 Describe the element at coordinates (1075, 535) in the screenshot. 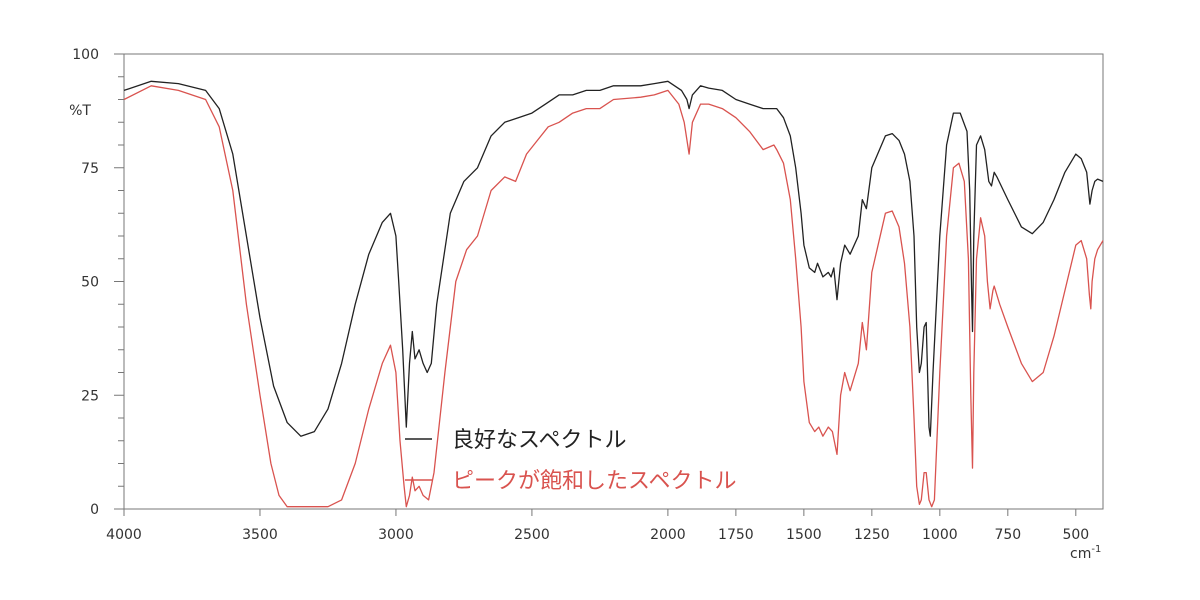

I see `x-tick-label: 500` at that location.